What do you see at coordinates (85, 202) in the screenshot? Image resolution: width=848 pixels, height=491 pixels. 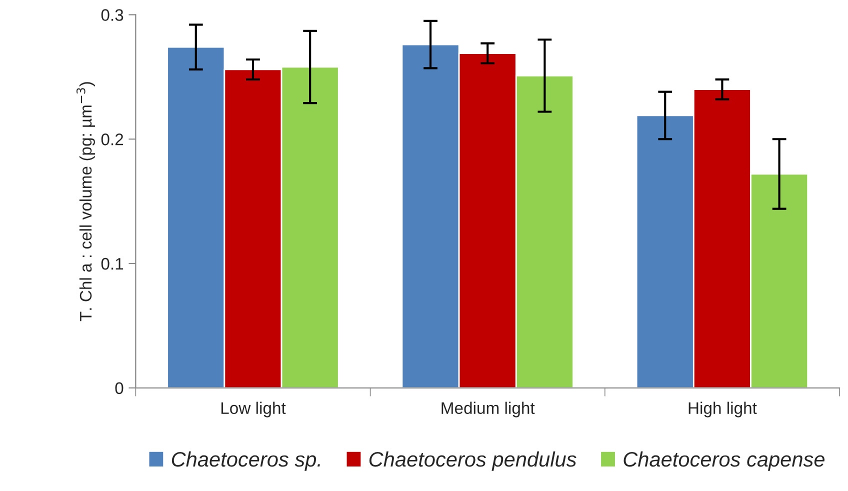 I see `y-axis-title: T. Chl a : cell volume (pg: µm$^{−3}$)` at bounding box center [85, 202].